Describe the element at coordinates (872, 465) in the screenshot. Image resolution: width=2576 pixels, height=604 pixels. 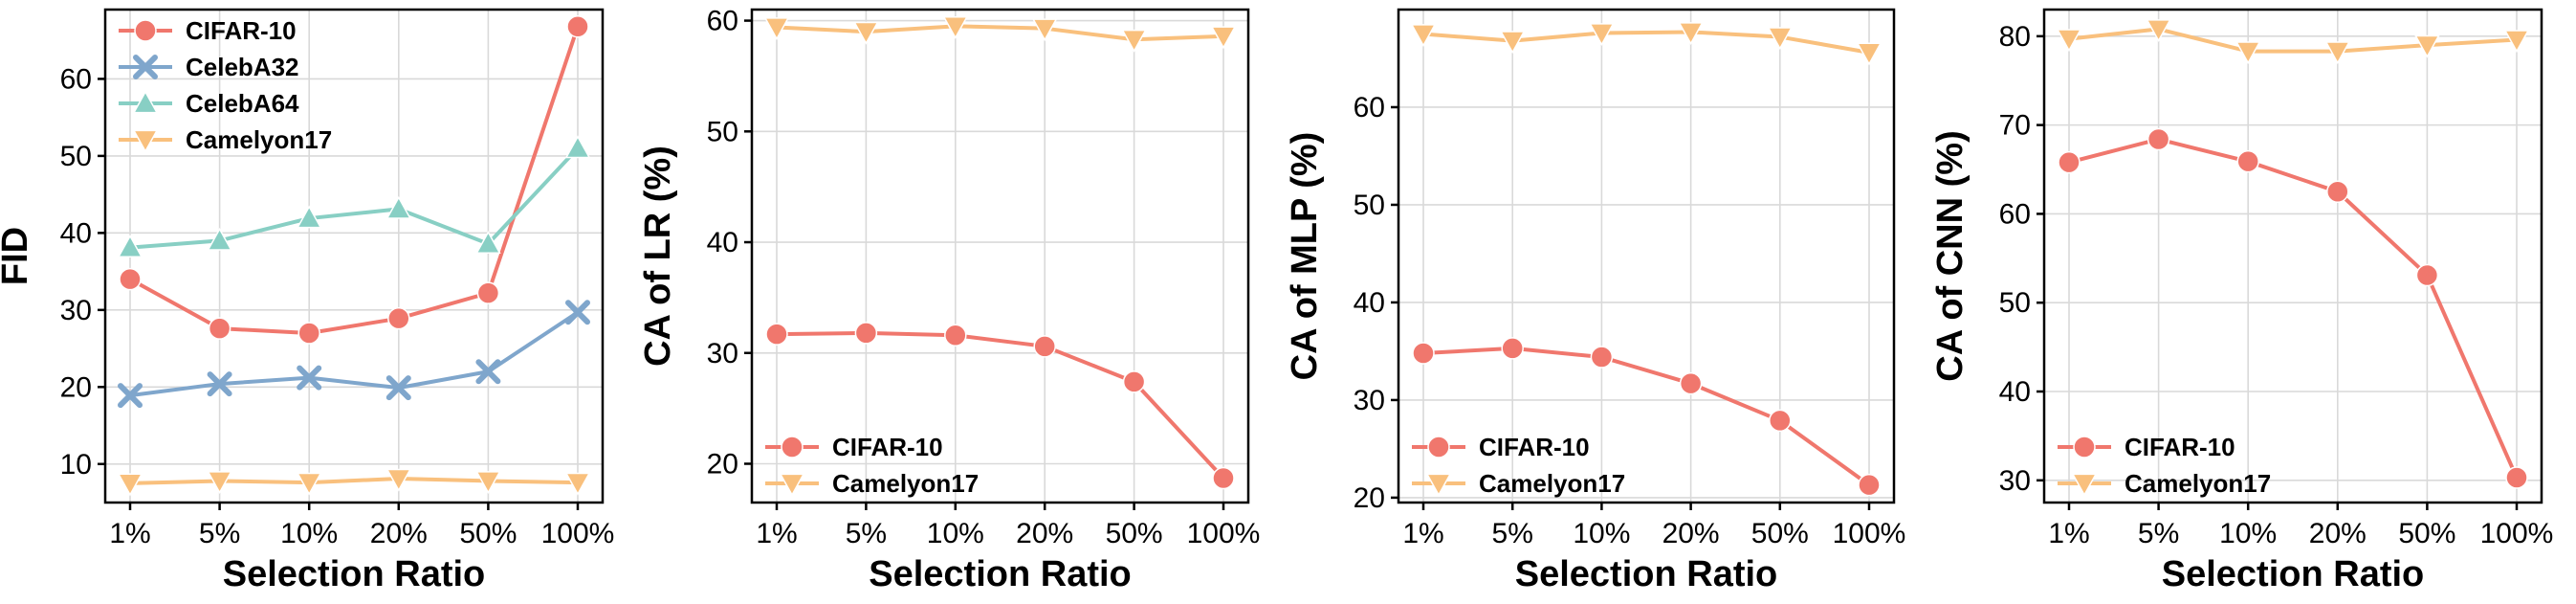
I see `legend: CIFAR-10 Camelyon17` at that location.